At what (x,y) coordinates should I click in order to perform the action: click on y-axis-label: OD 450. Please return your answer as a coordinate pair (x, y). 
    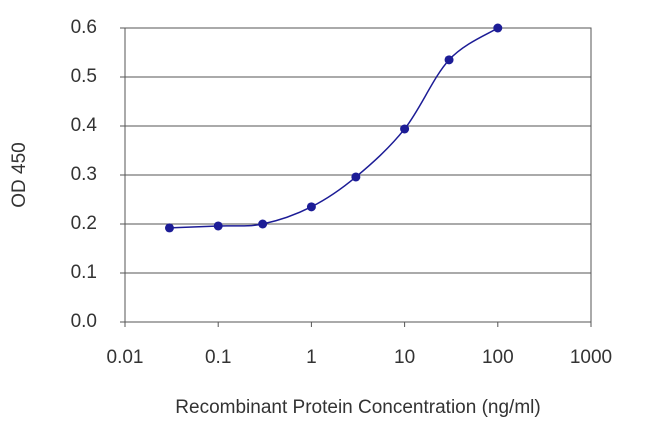
    Looking at the image, I should click on (19, 174).